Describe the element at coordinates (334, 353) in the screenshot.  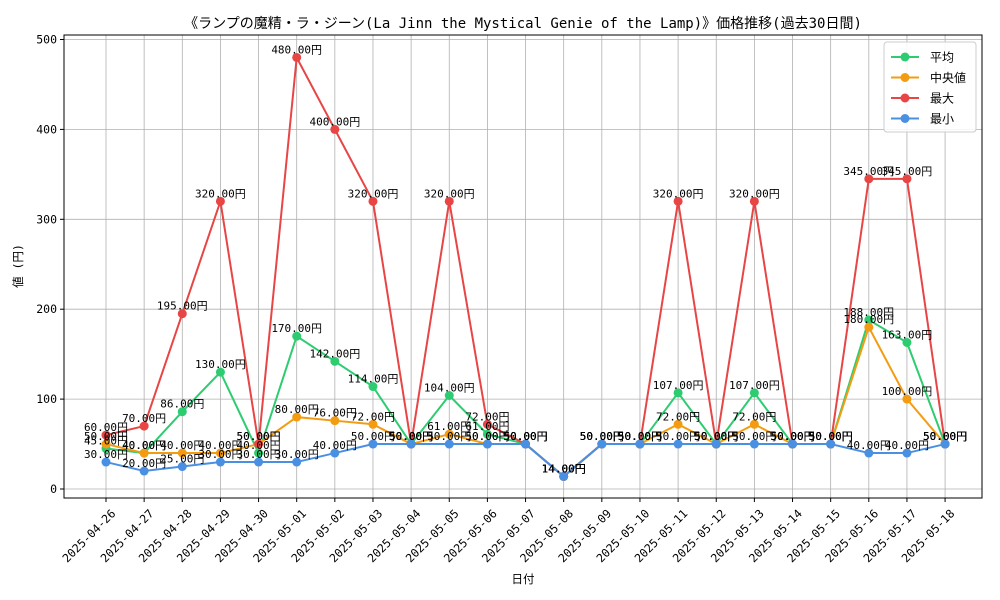
I see `data-label: 142.00円` at that location.